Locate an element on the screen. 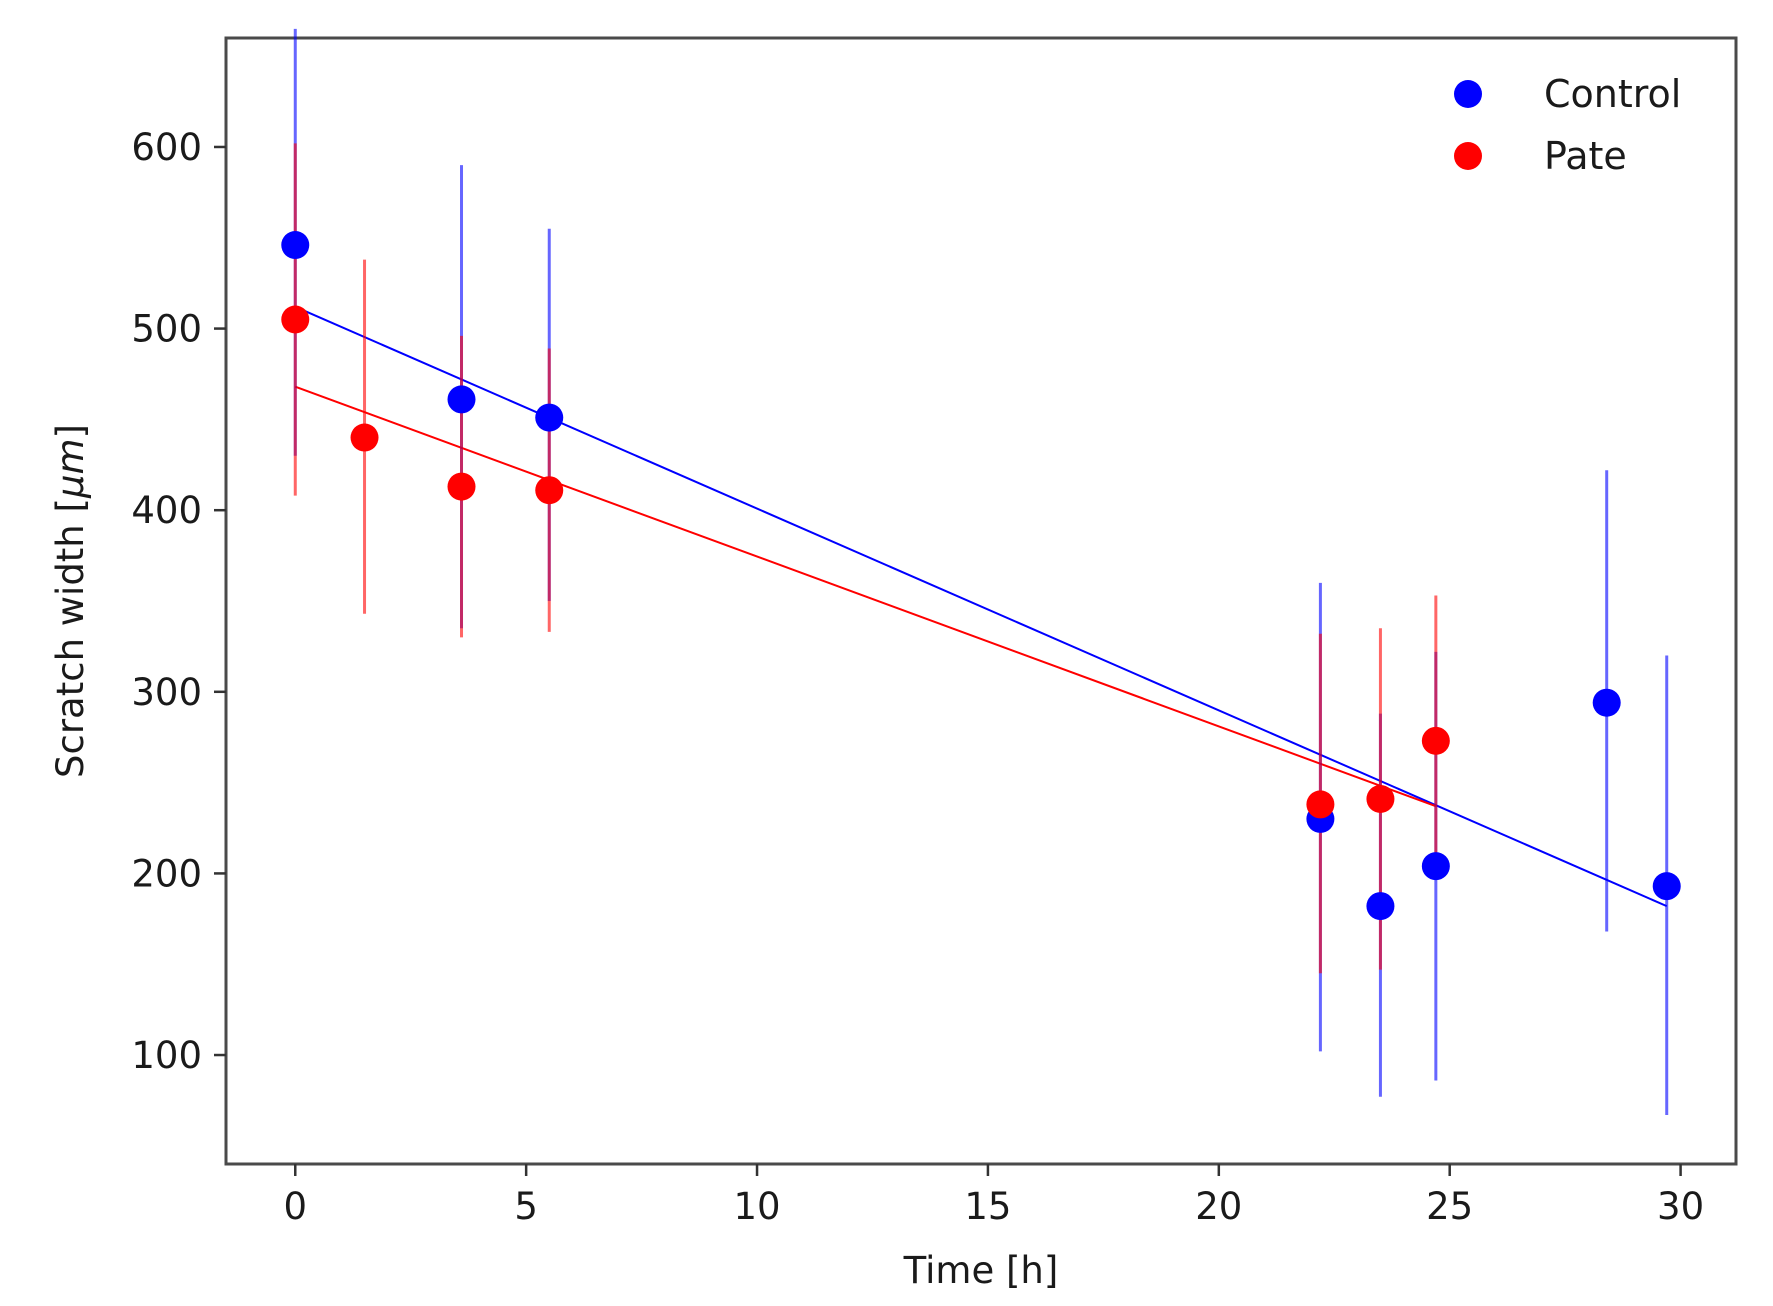  x-tick-label: 20 is located at coordinates (1218, 1206).